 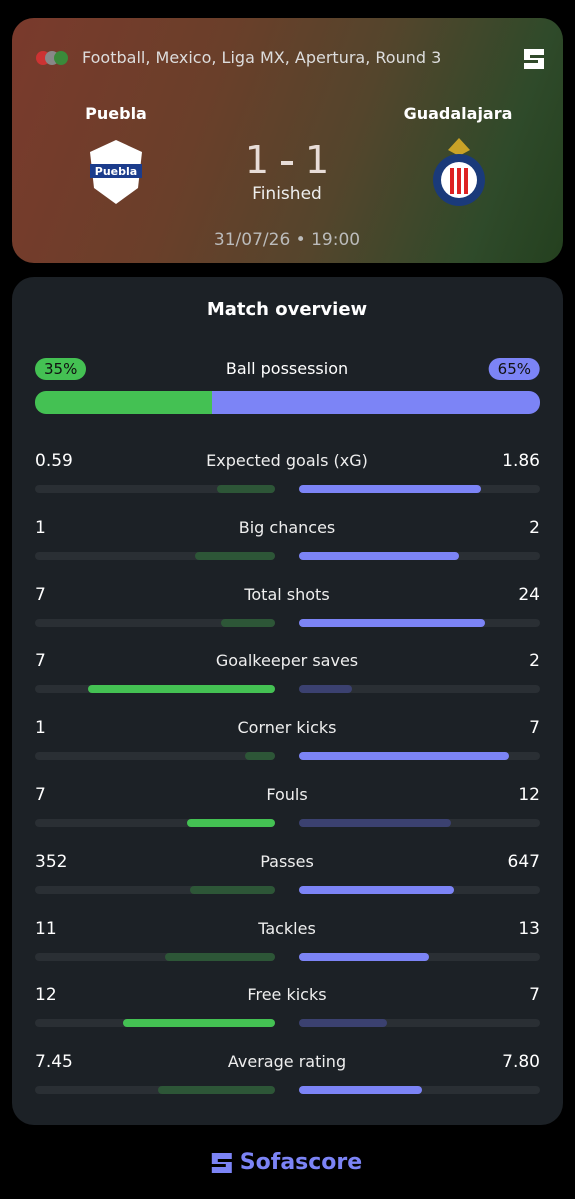 I want to click on home-value: 11, so click(x=46, y=928).